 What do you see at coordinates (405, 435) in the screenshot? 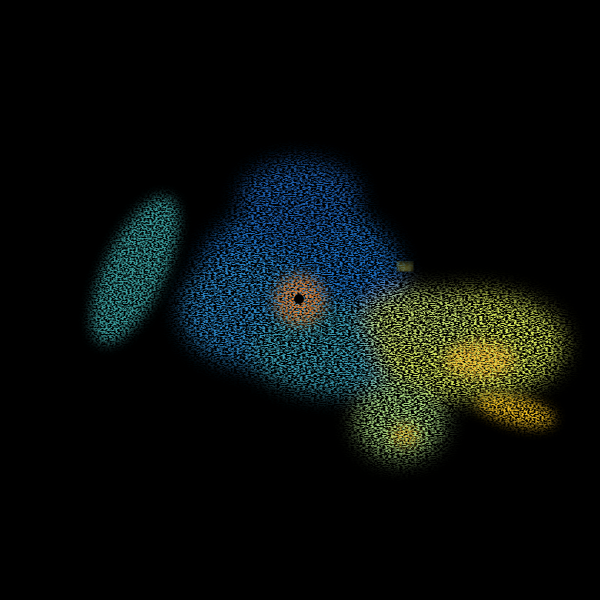
I see `core-south` at bounding box center [405, 435].